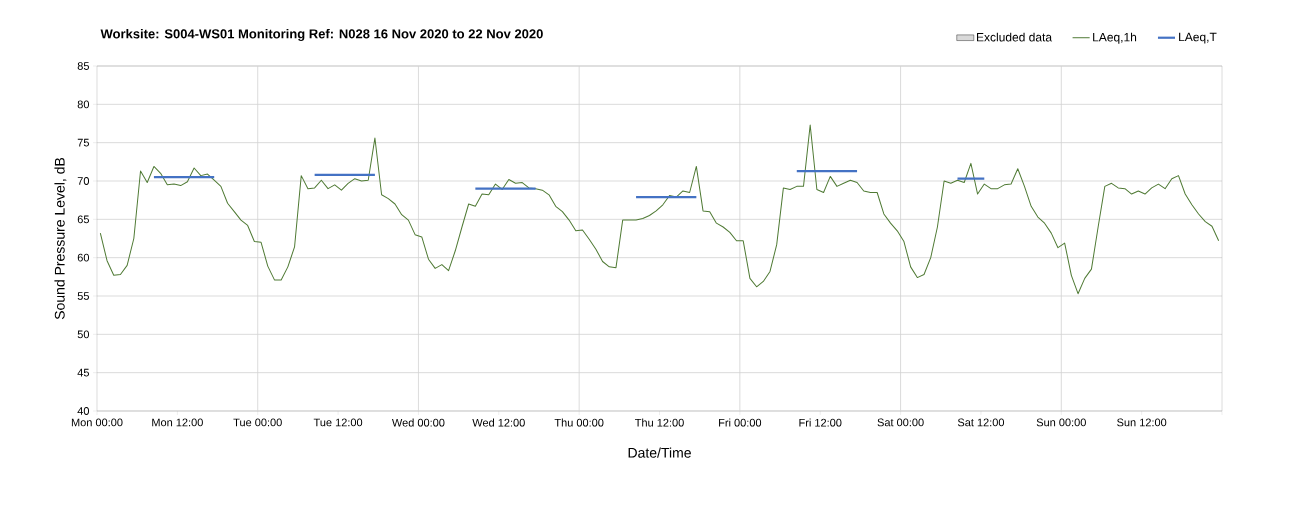  What do you see at coordinates (83, 257) in the screenshot?
I see `y-tick-label: 60` at bounding box center [83, 257].